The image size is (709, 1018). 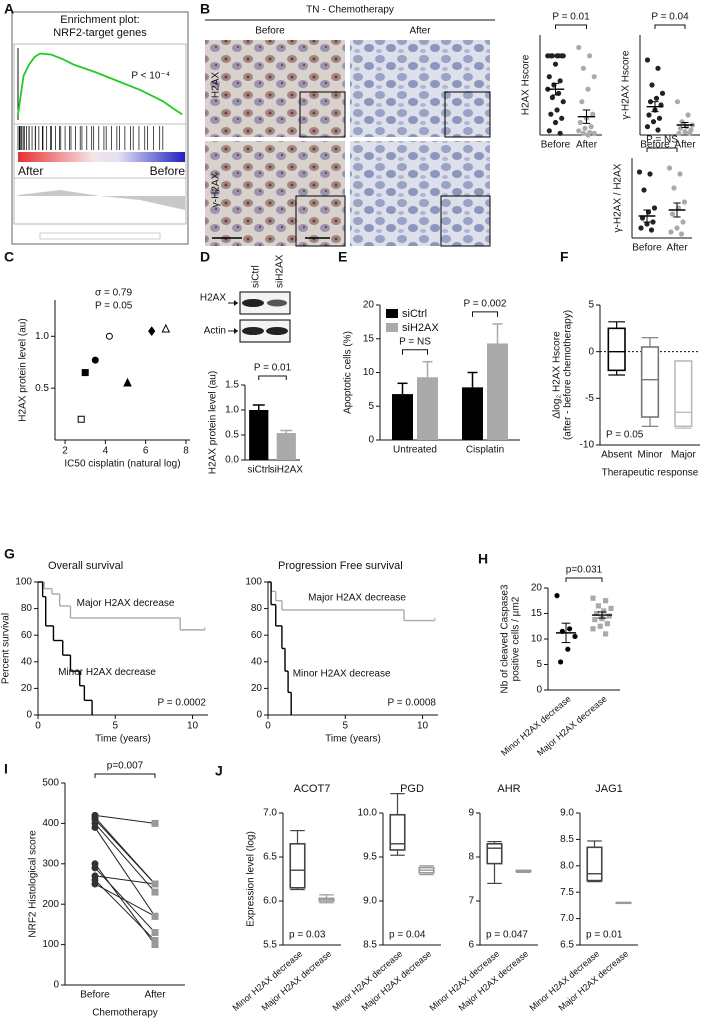 I want to click on y-tick-label: 400, so click(x=50, y=823).